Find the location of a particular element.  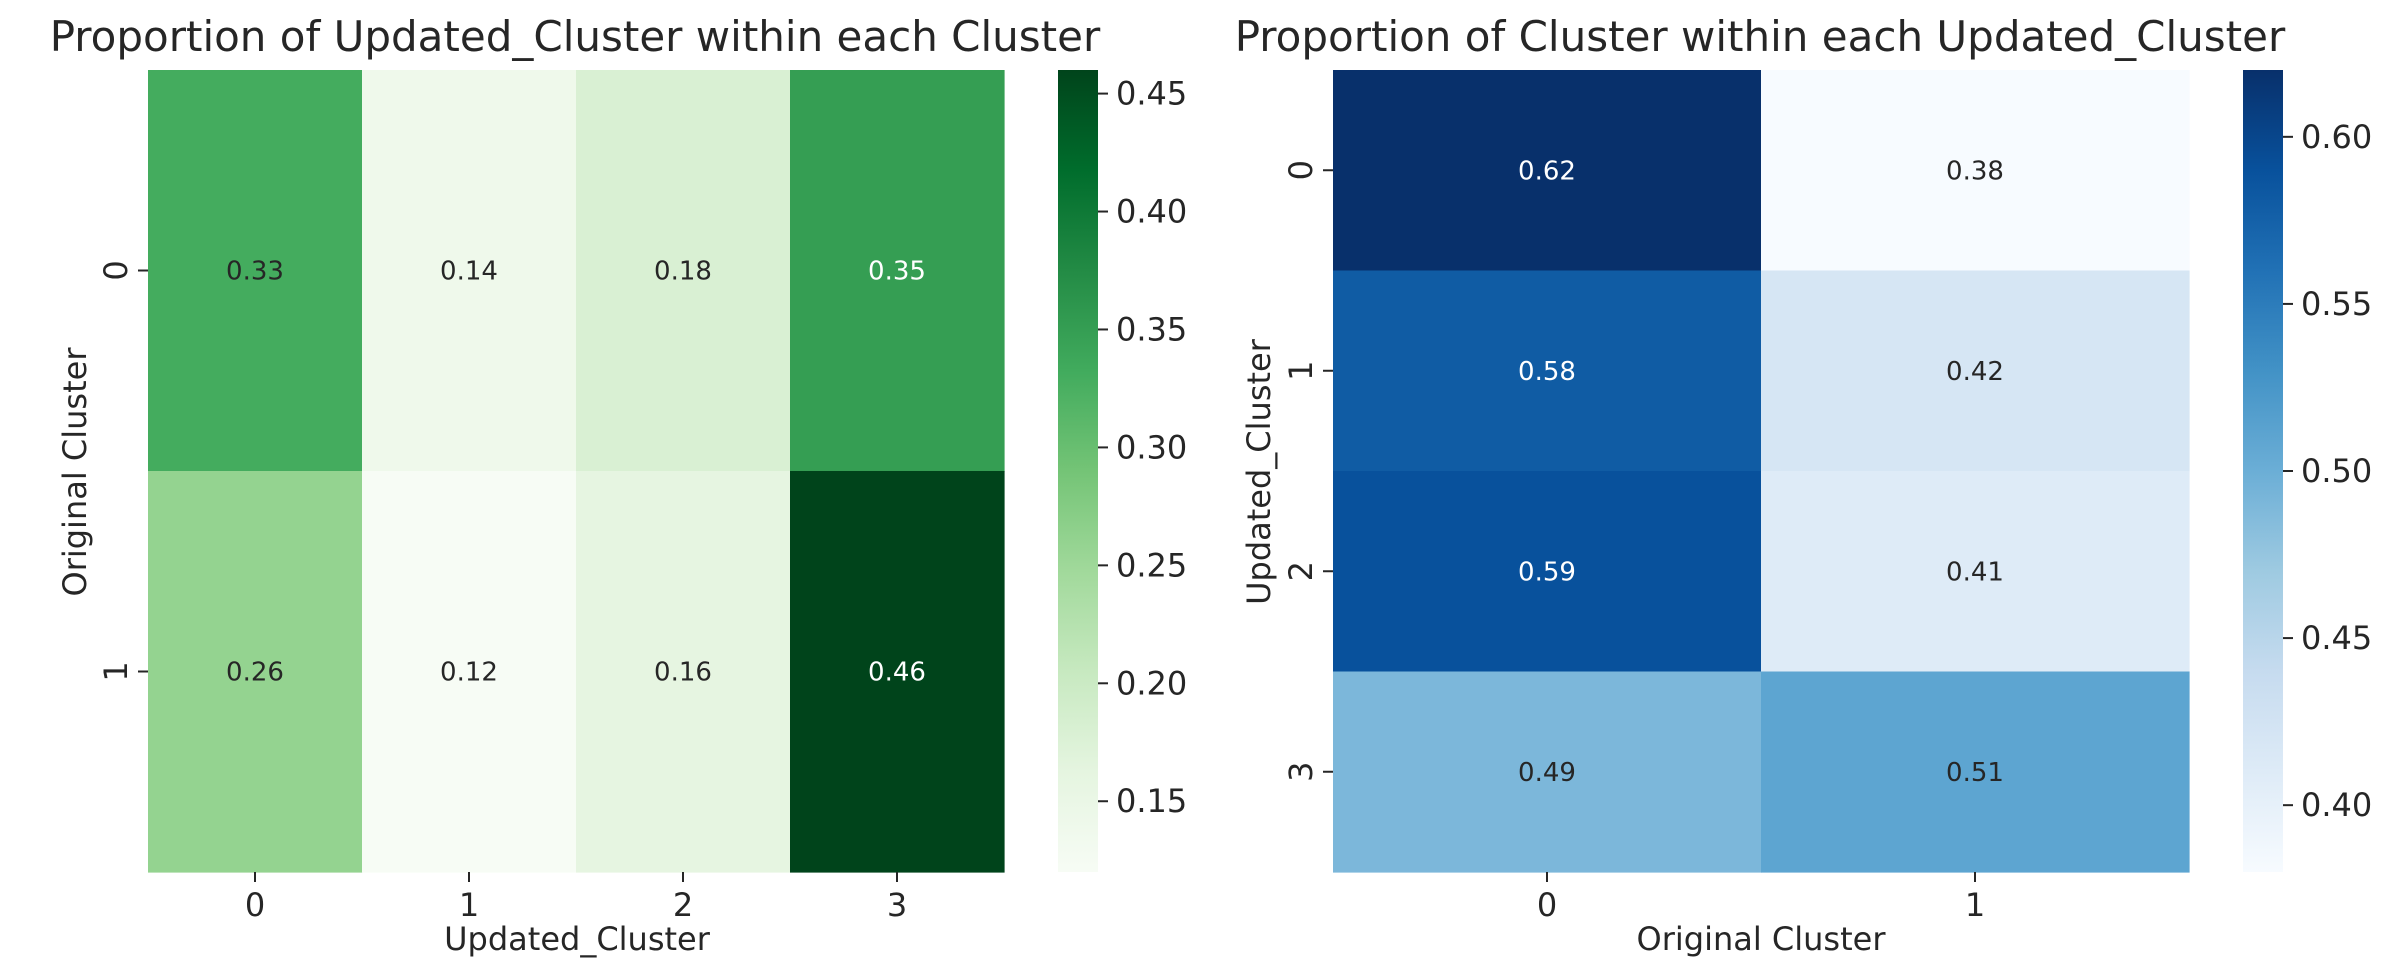

left-colorbar-gradient is located at coordinates (1078, 471).